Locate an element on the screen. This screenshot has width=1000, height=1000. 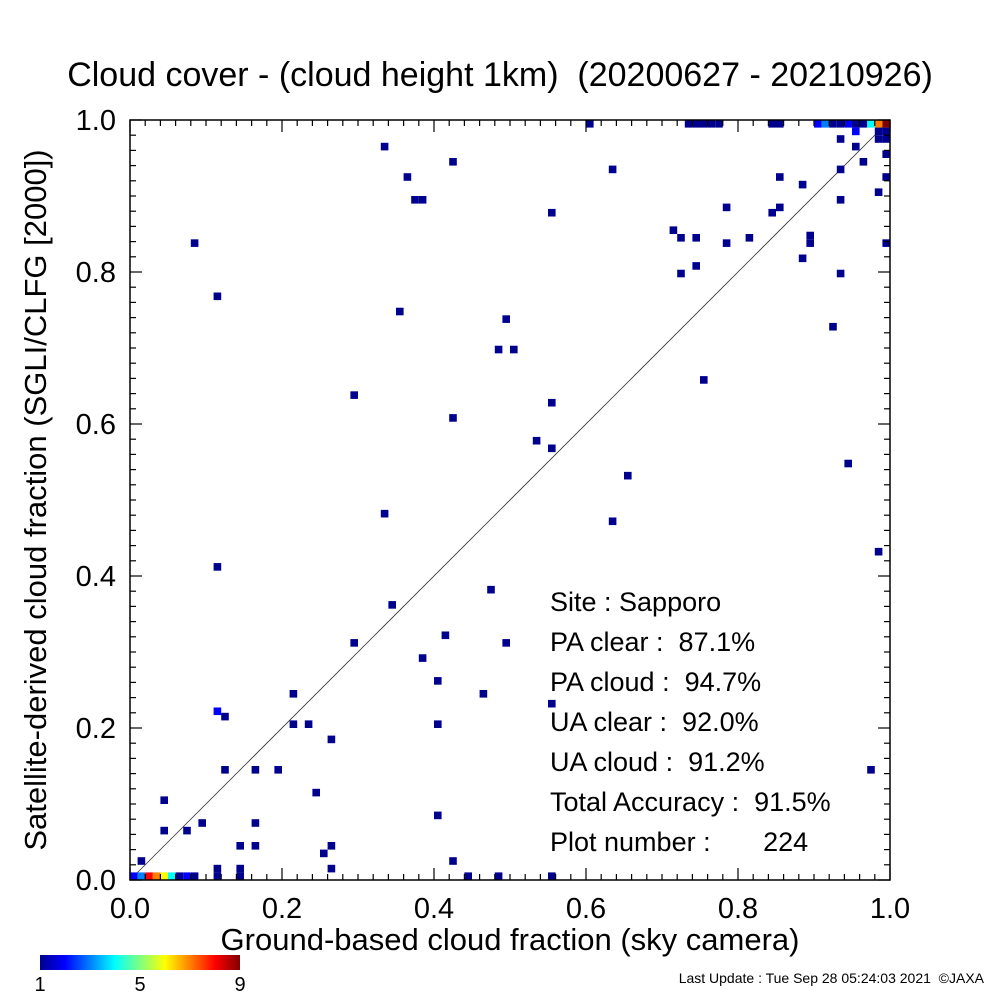
colorbar-label-mid: 5 is located at coordinates (140, 985).